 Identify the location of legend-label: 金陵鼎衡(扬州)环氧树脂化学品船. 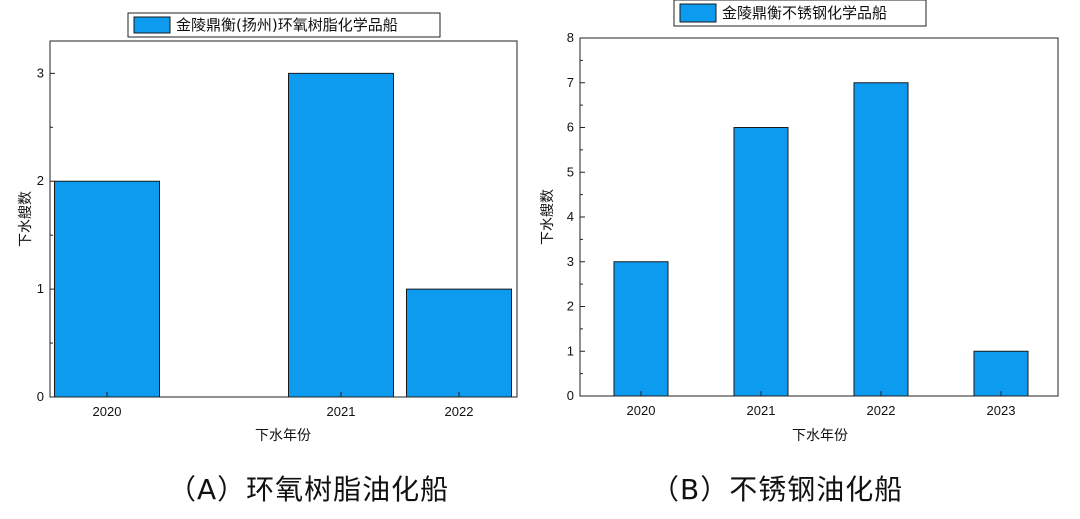
(287, 25).